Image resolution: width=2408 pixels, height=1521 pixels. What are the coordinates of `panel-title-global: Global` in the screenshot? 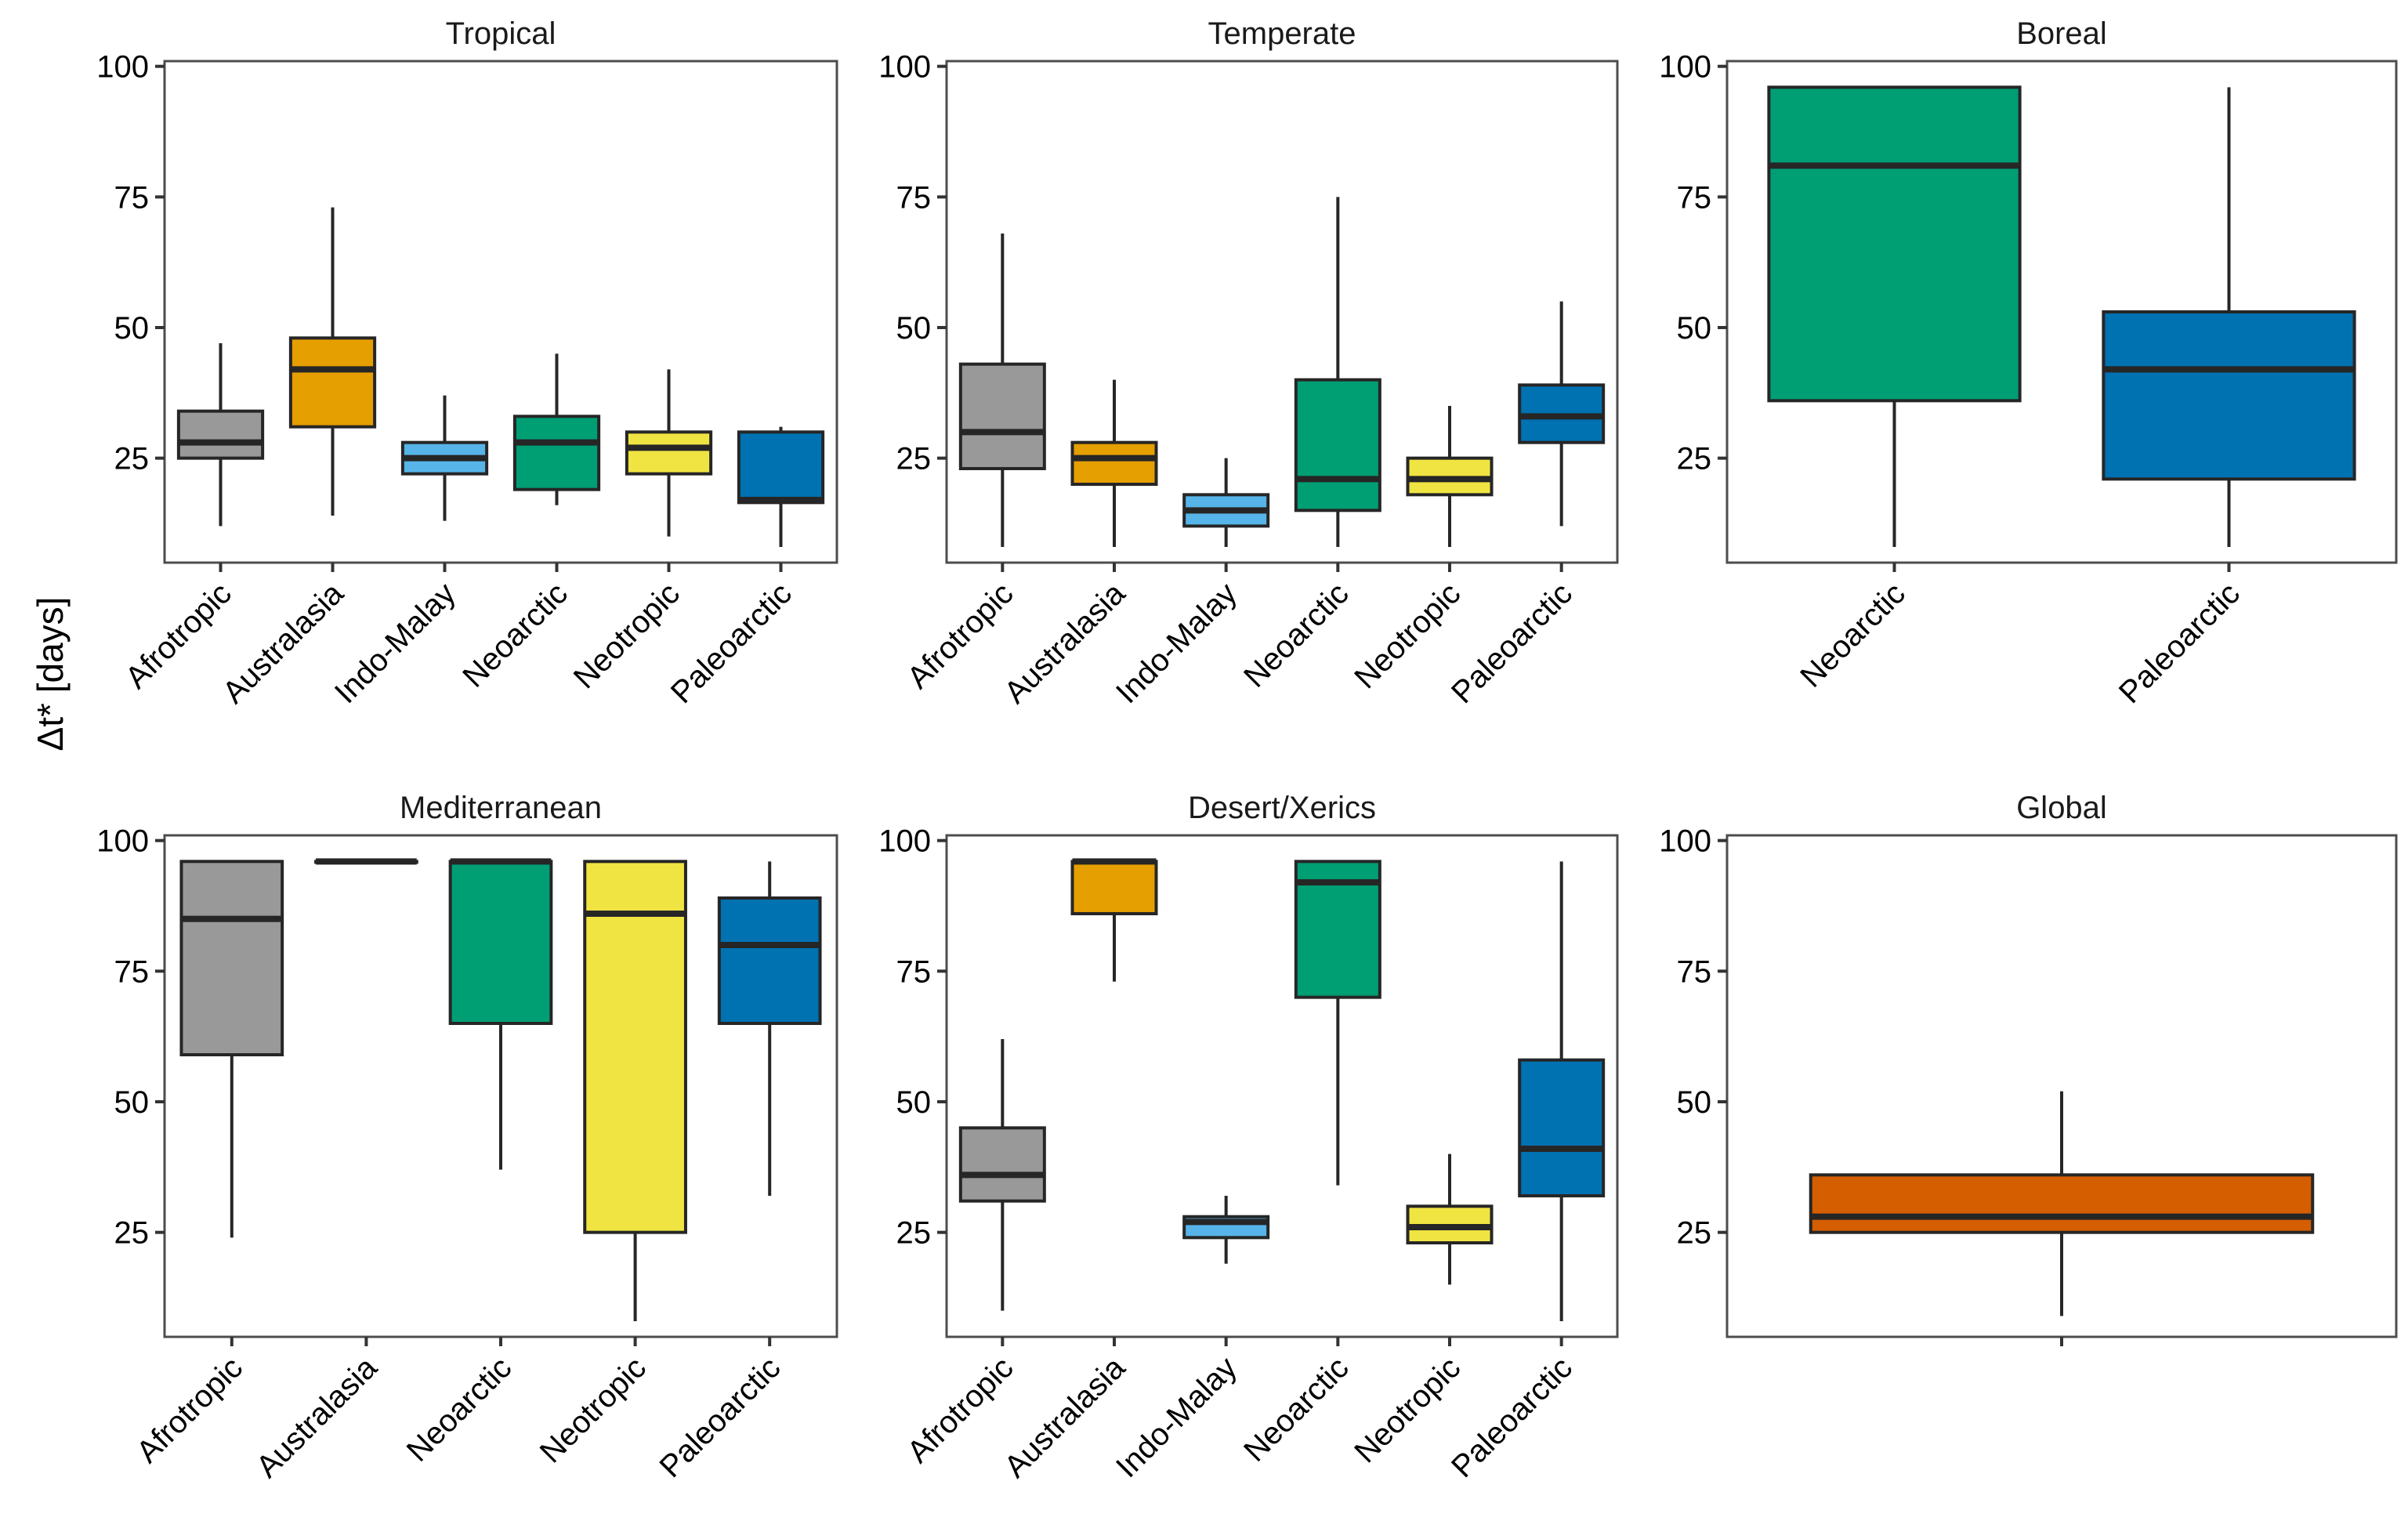 It's located at (2061, 808).